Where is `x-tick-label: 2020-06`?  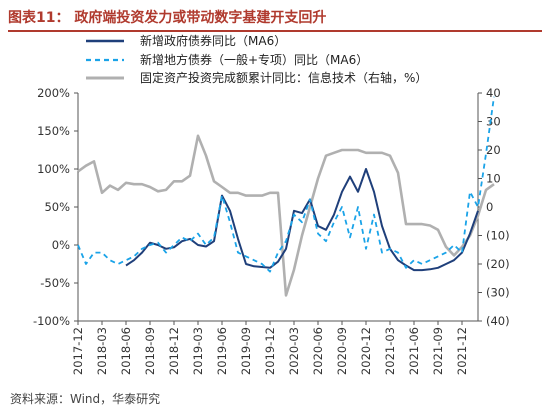 x-tick-label: 2020-06 is located at coordinates (318, 351).